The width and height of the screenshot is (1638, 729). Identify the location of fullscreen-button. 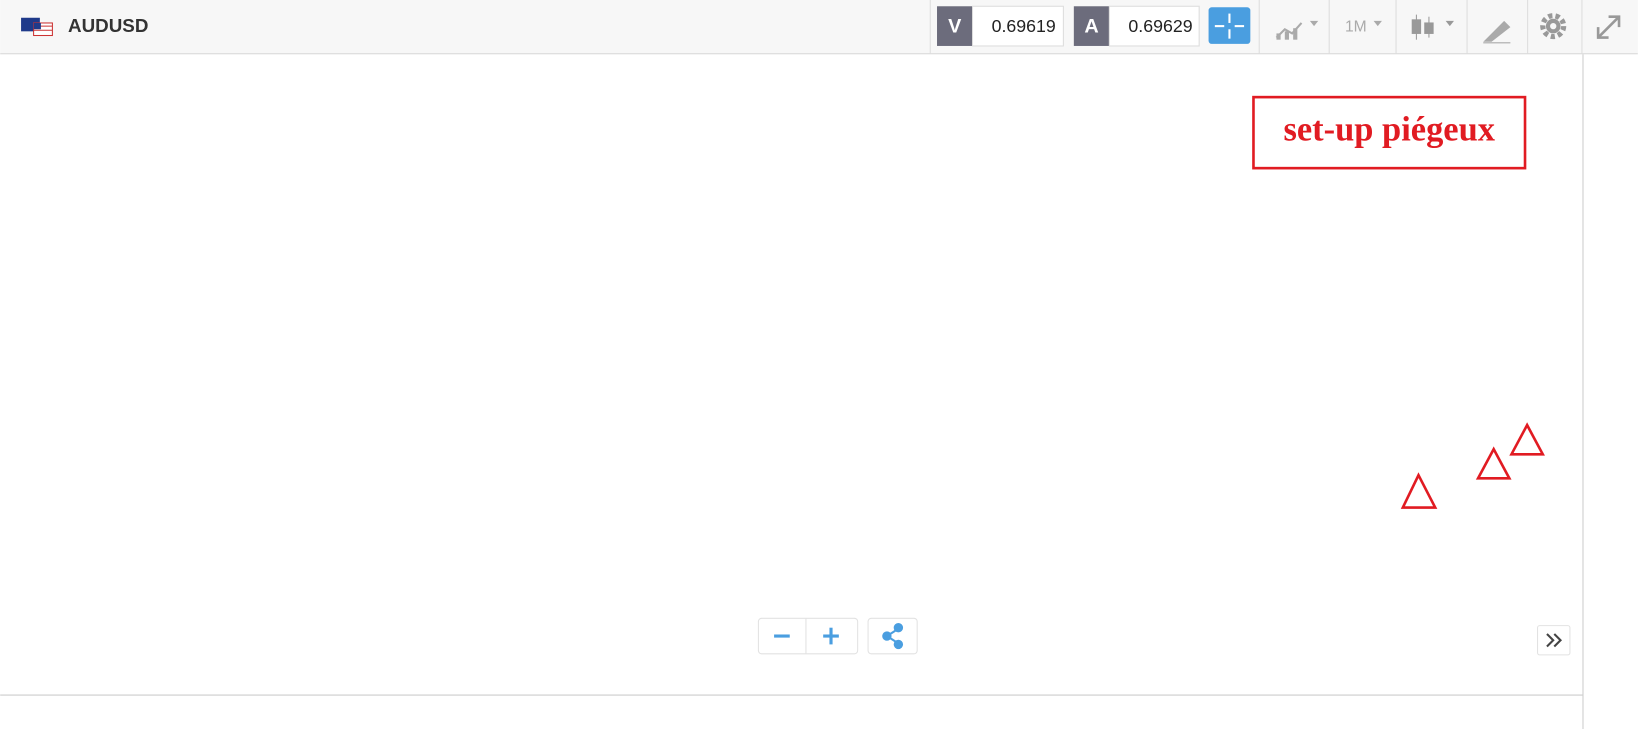
(1608, 27).